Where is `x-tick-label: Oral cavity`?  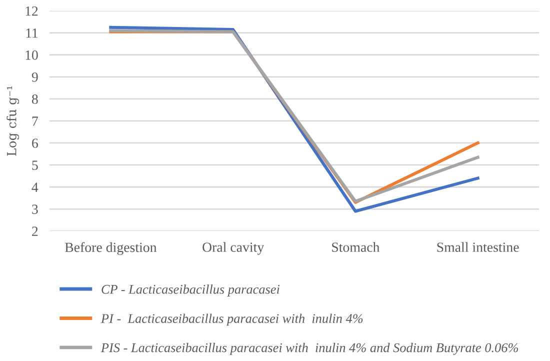
x-tick-label: Oral cavity is located at coordinates (233, 248).